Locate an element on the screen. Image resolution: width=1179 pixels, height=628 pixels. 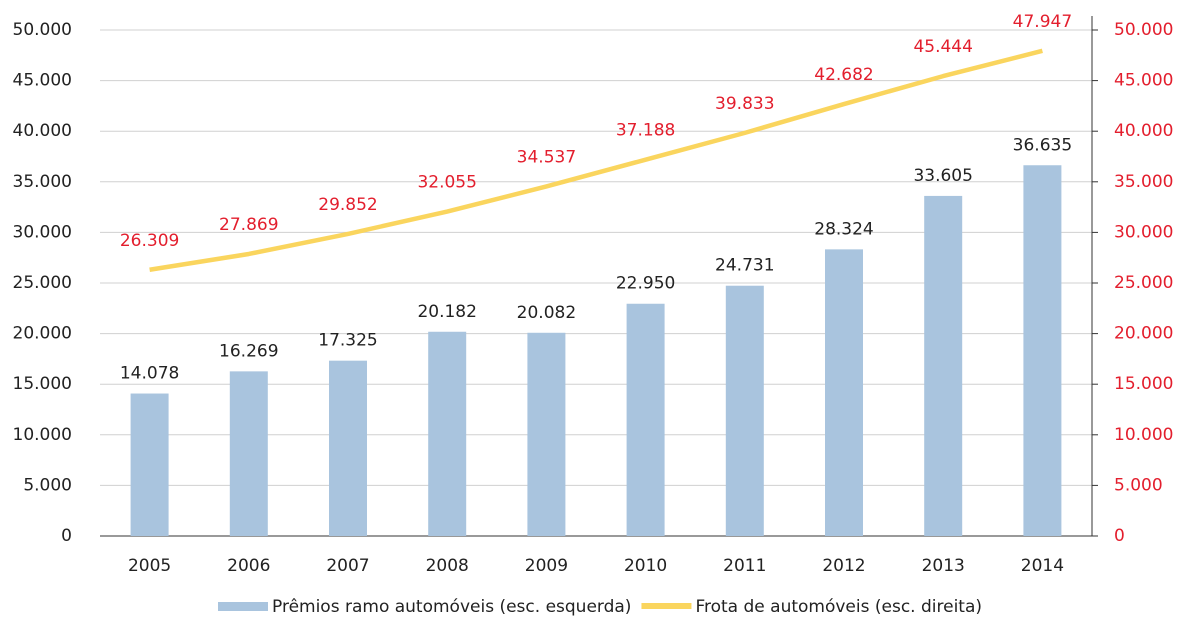
line-value-label: 32.055 is located at coordinates (446, 183).